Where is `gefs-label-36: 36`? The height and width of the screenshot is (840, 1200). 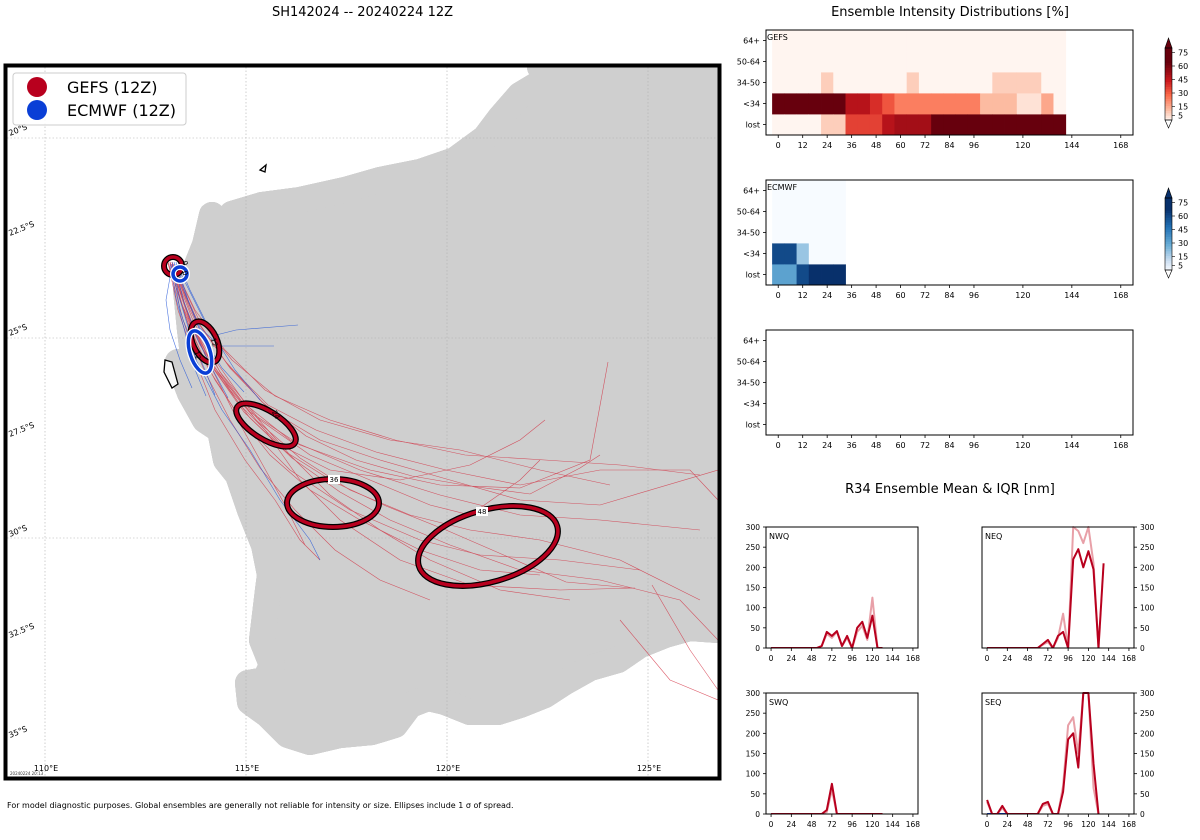 gefs-label-36: 36 is located at coordinates (334, 480).